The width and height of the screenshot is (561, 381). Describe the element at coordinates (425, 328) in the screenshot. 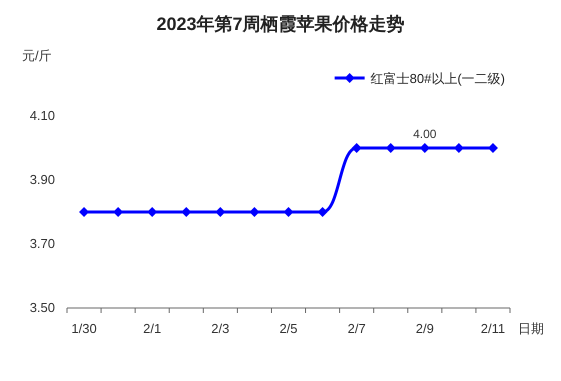

I see `x-tick-label: 2/9` at that location.